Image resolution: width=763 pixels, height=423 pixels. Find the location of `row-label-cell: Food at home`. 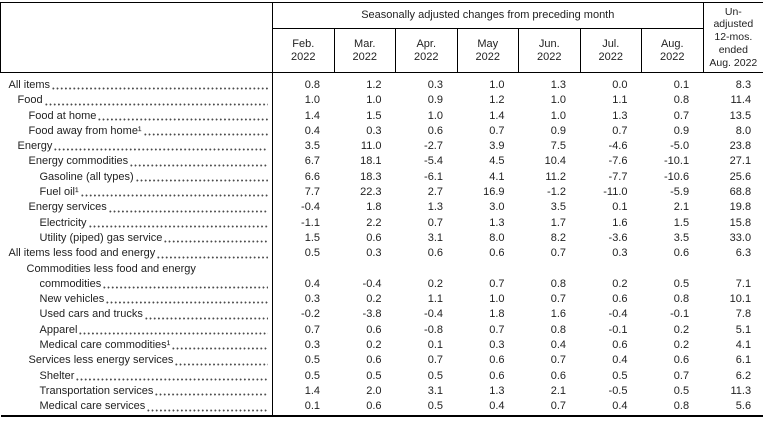

row-label-cell: Food at home is located at coordinates (136, 116).